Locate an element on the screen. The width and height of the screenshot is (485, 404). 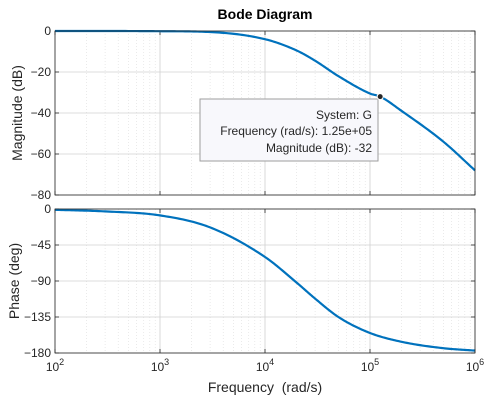
x-axis-label: Frequency (rad/s) is located at coordinates (265, 387).